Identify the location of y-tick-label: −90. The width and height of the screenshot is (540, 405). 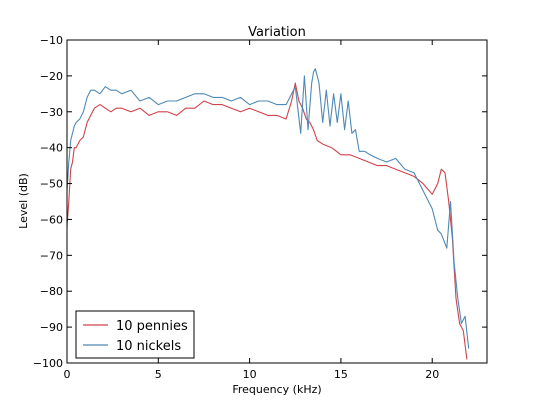
(51, 327).